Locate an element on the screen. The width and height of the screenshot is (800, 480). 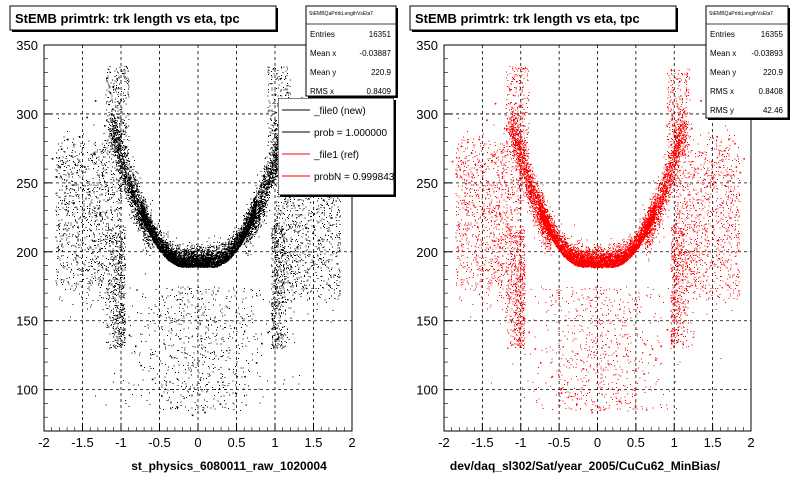
y-tick-label: 300 is located at coordinates (27, 114).